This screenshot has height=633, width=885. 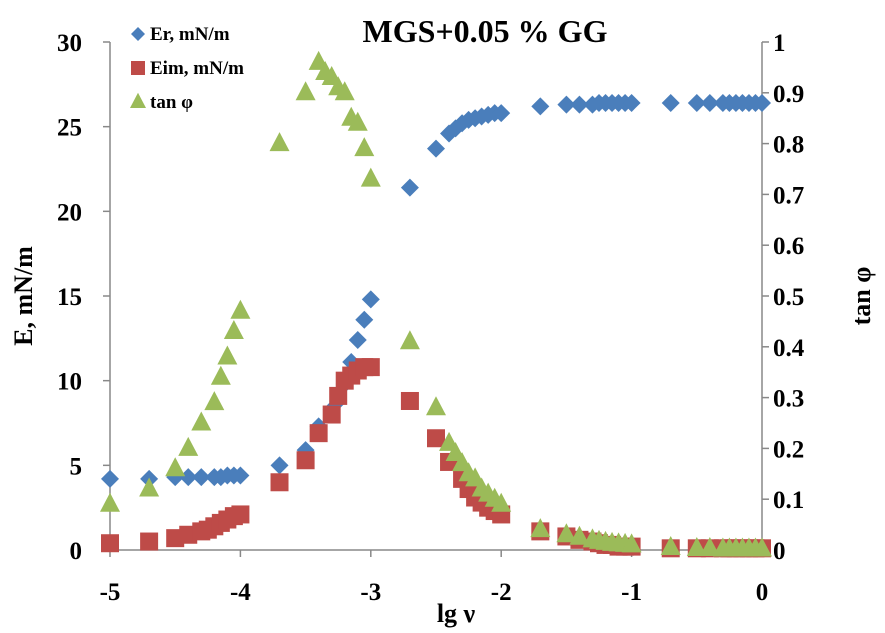 What do you see at coordinates (762, 592) in the screenshot?
I see `x-tick-label: 0` at bounding box center [762, 592].